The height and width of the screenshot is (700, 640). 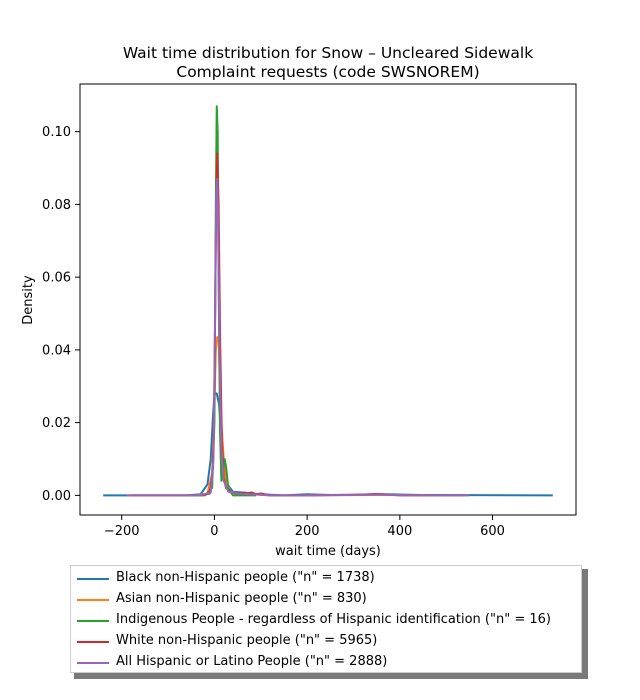 I want to click on legend-item-asian: Asian non-Hispanic people ("n" = 830), so click(x=326, y=599).